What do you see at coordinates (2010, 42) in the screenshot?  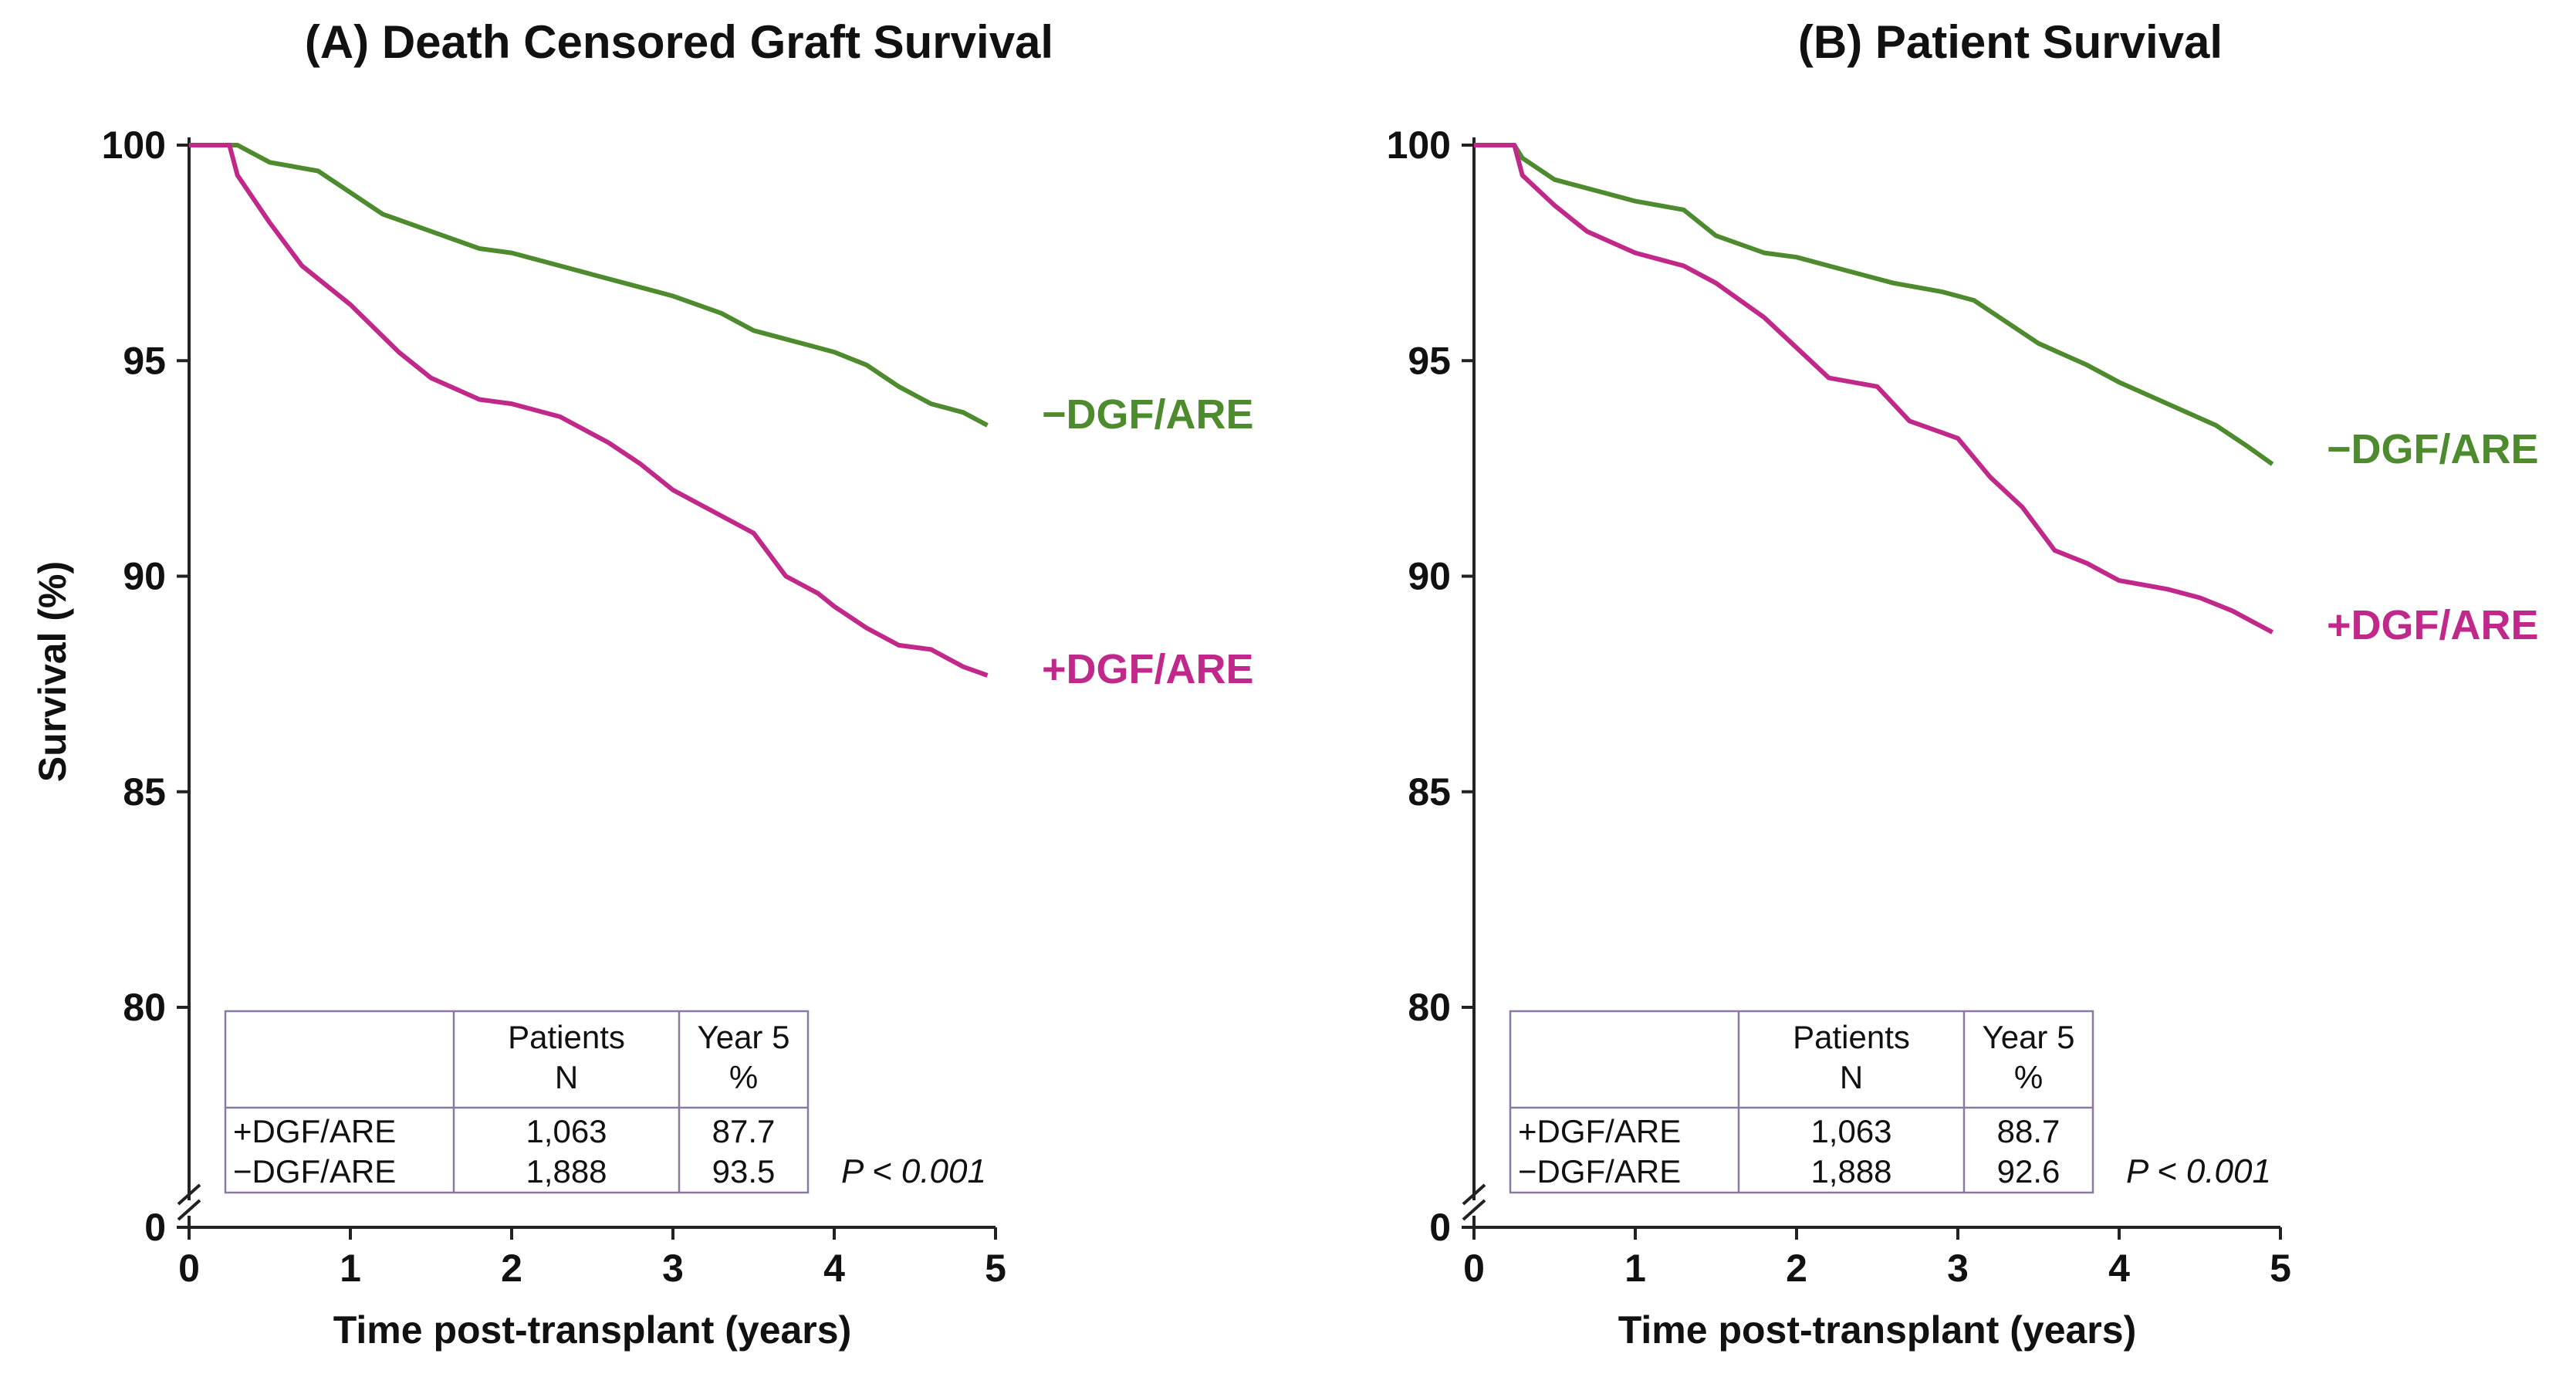 I see `chart-title: (B) Patient Survival` at bounding box center [2010, 42].